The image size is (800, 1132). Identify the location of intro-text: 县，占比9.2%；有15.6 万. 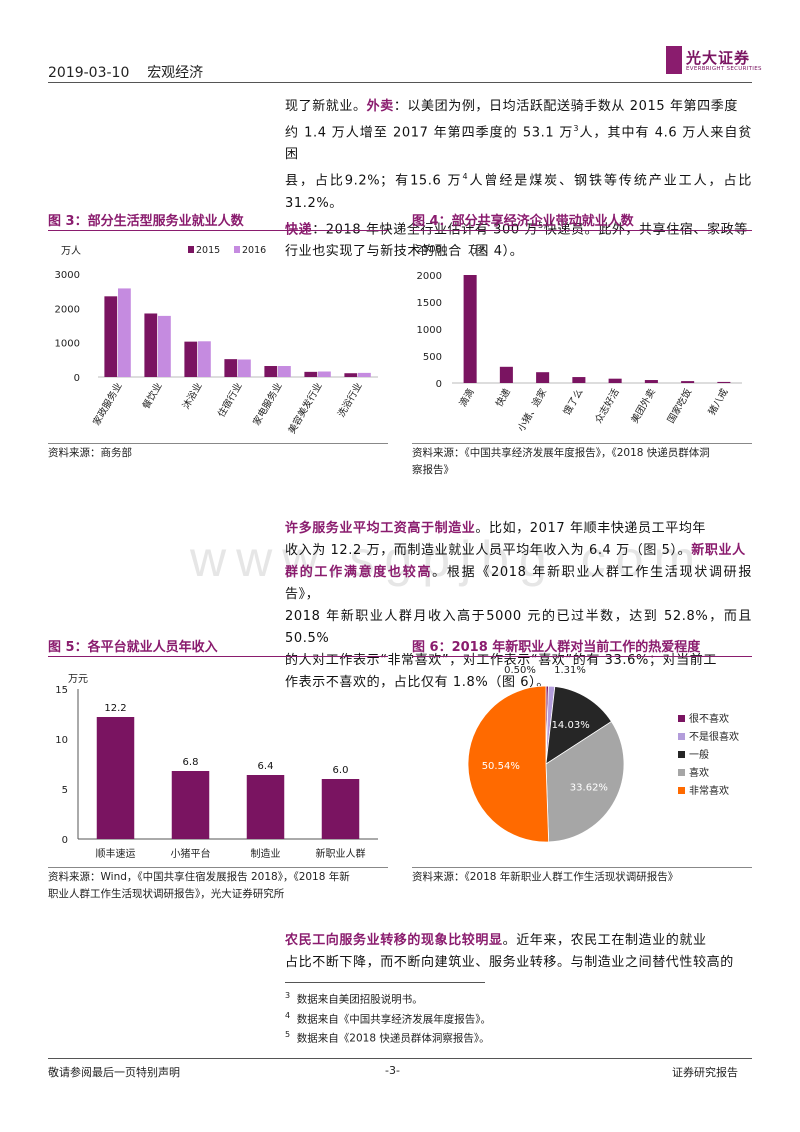
(374, 181).